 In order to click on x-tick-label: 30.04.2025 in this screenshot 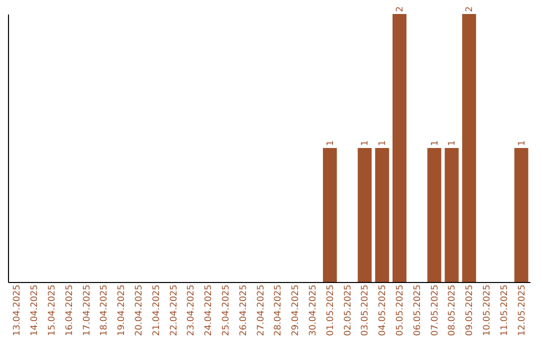, I will do `click(313, 310)`.